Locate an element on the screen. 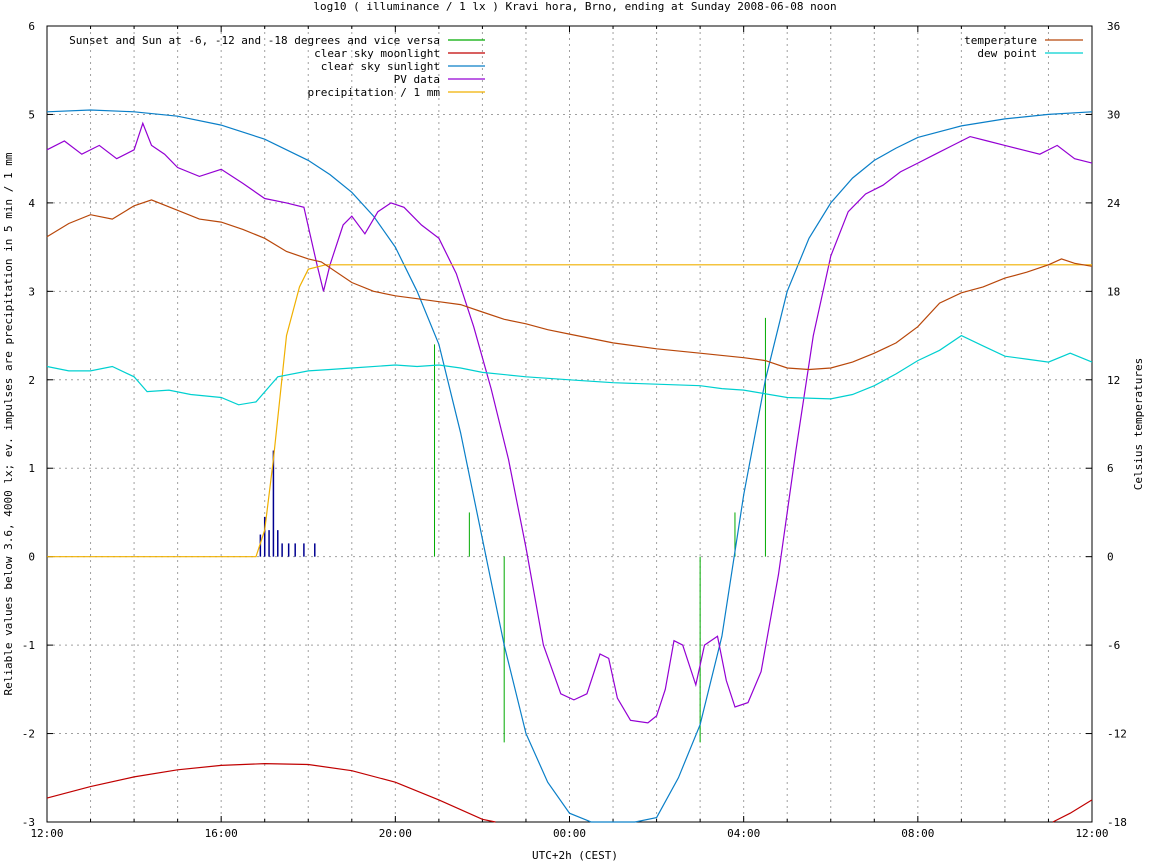 The image size is (1151, 863). y-right-tick-label: 6 is located at coordinates (1110, 468).